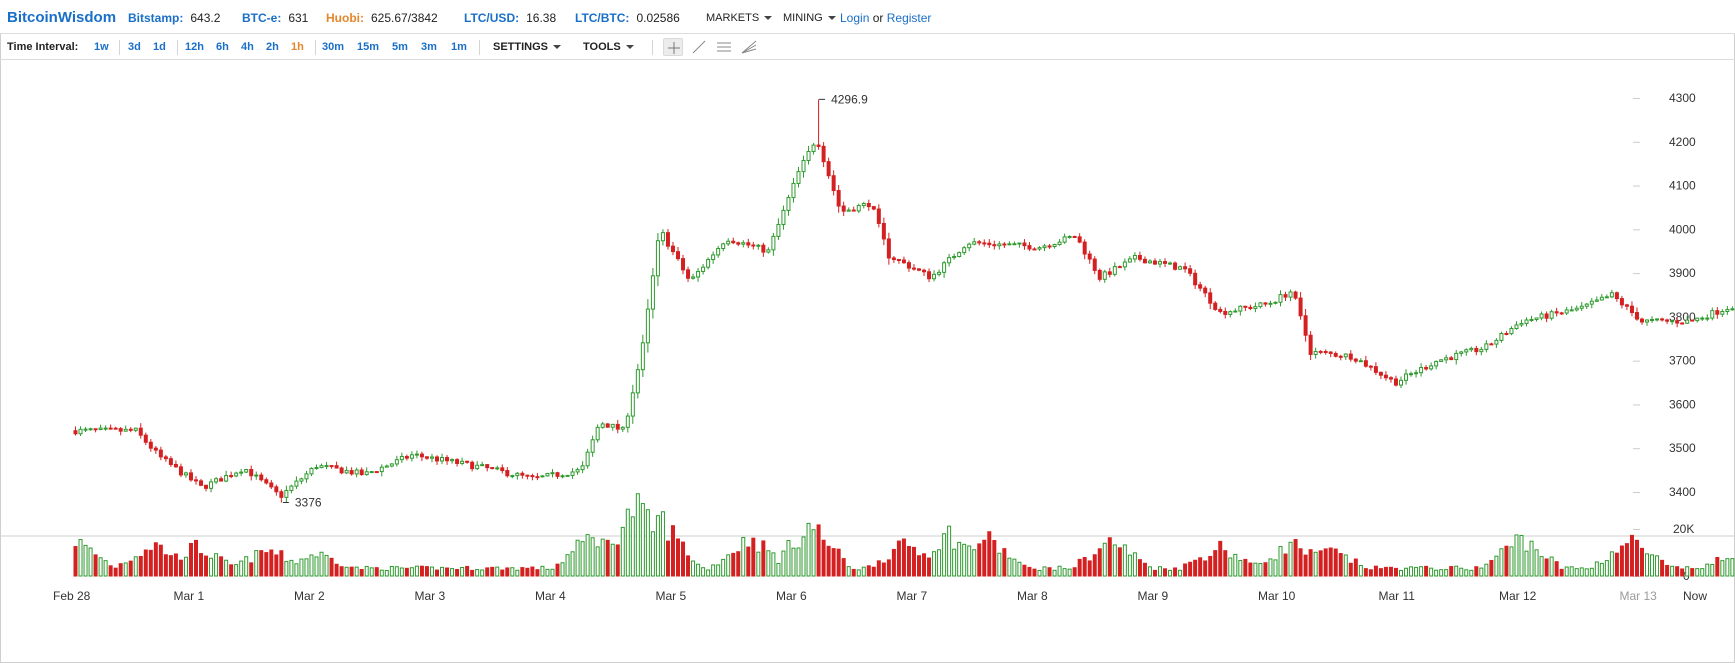 The width and height of the screenshot is (1735, 663). What do you see at coordinates (1639, 596) in the screenshot?
I see `x-axis-label: Mar 13` at bounding box center [1639, 596].